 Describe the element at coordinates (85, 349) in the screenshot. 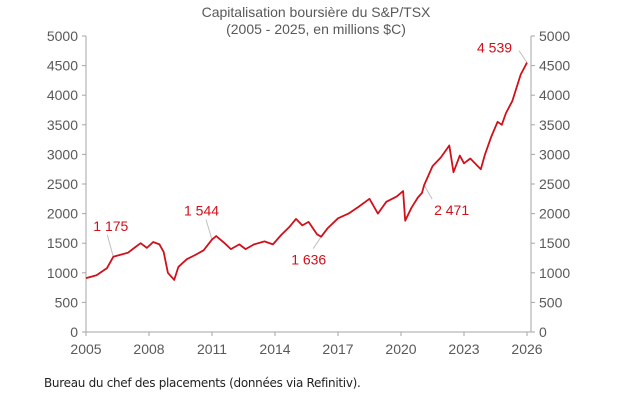

I see `x-tick-label: 2005` at that location.